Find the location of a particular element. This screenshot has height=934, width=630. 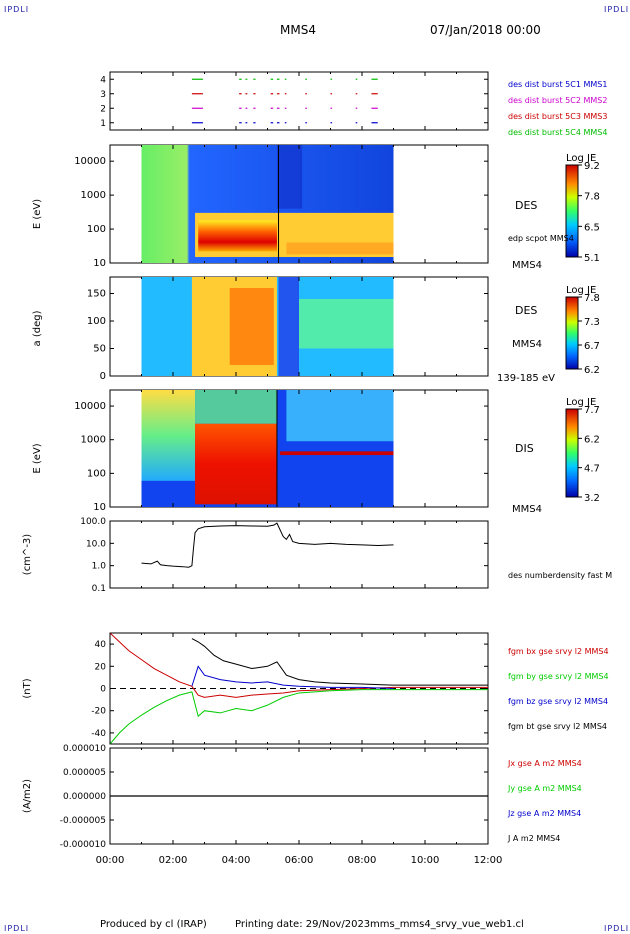

legend-burst-3: des dist burst 5C3 MMS3 is located at coordinates (557, 116).